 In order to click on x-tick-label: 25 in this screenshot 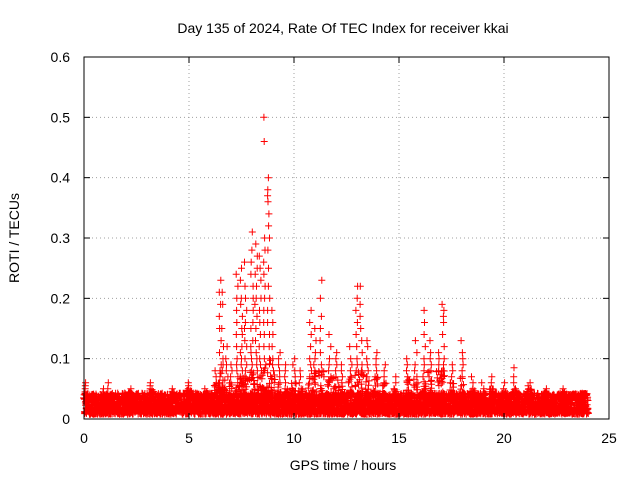, I will do `click(609, 438)`.